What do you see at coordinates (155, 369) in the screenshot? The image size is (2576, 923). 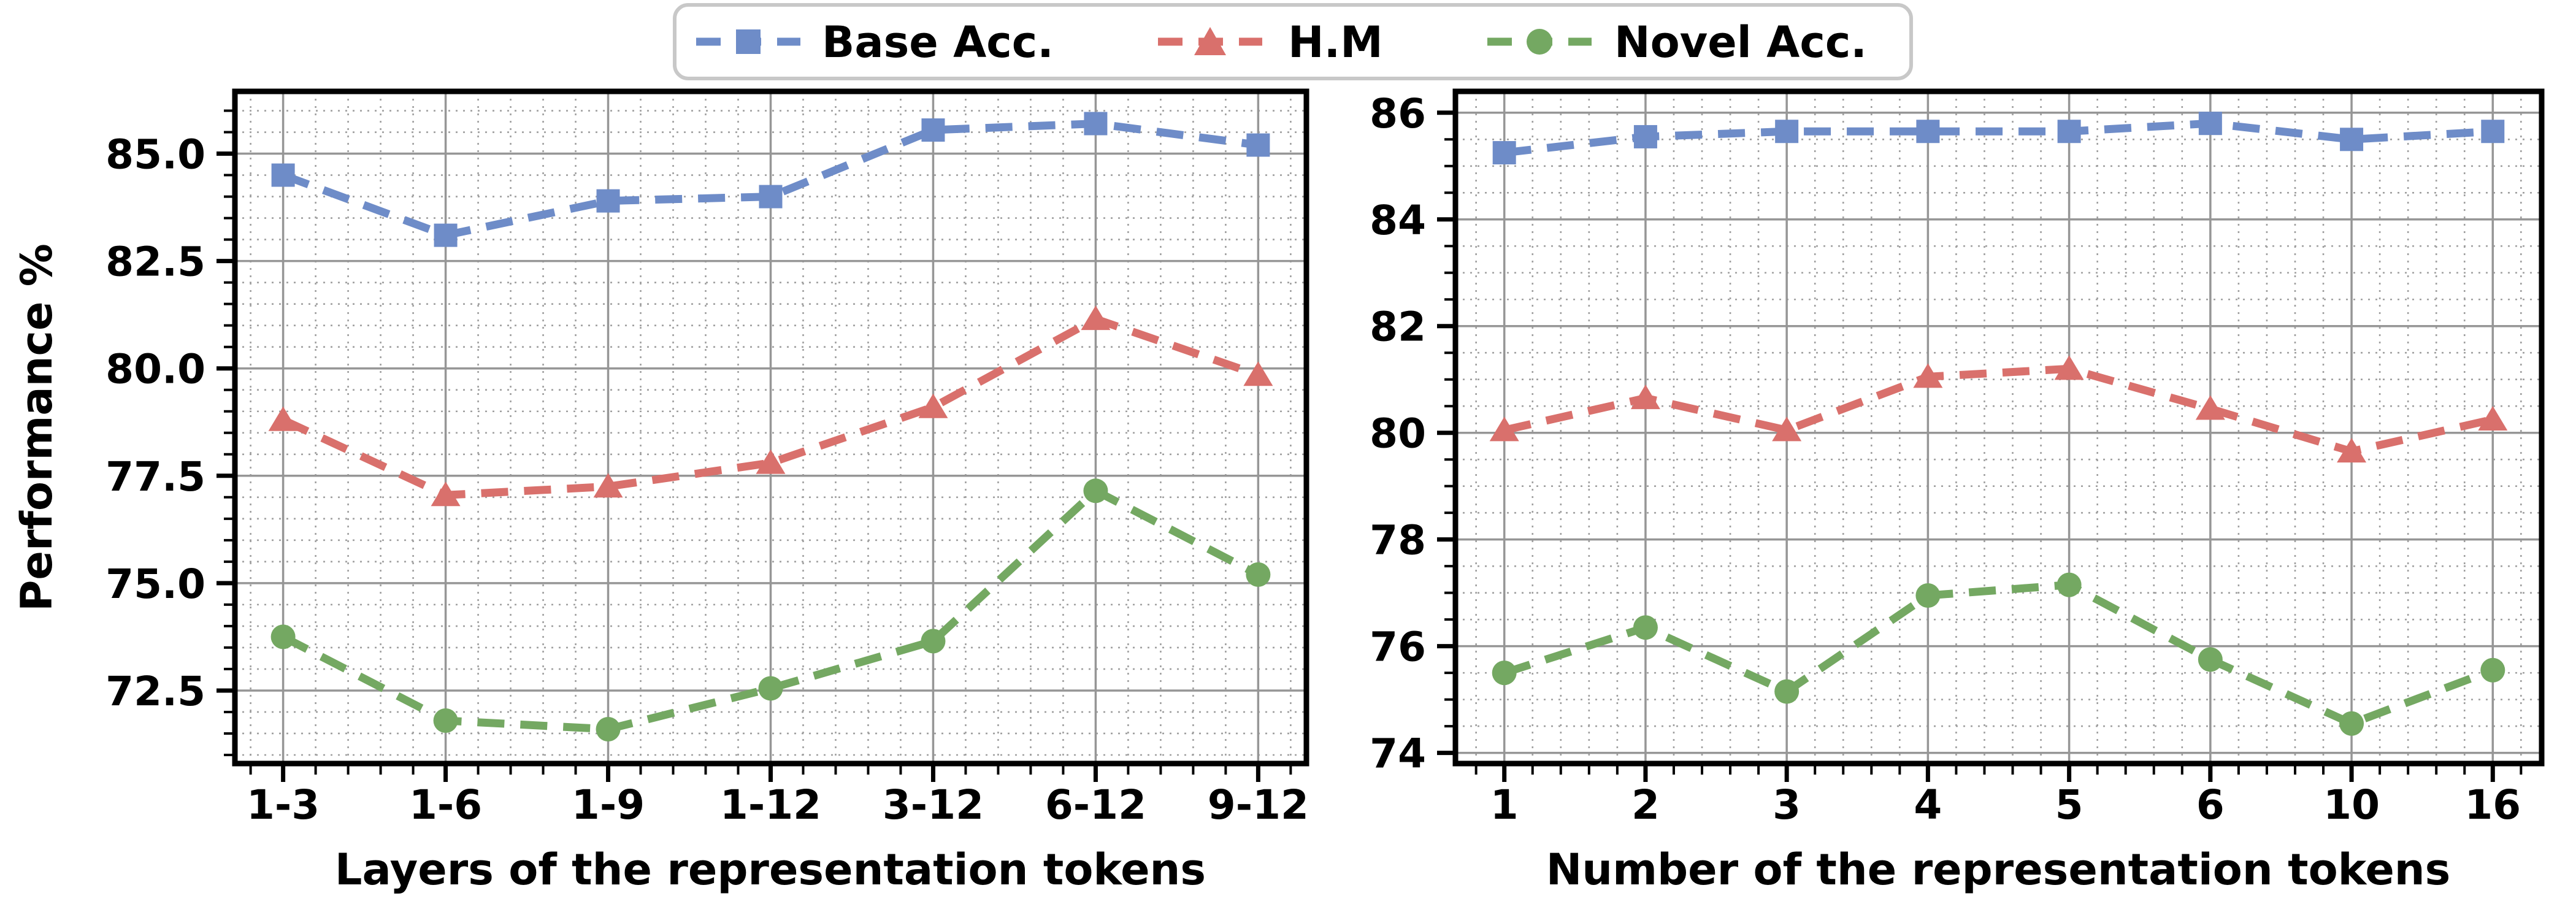 I see `y-tick-label: 80.0` at bounding box center [155, 369].